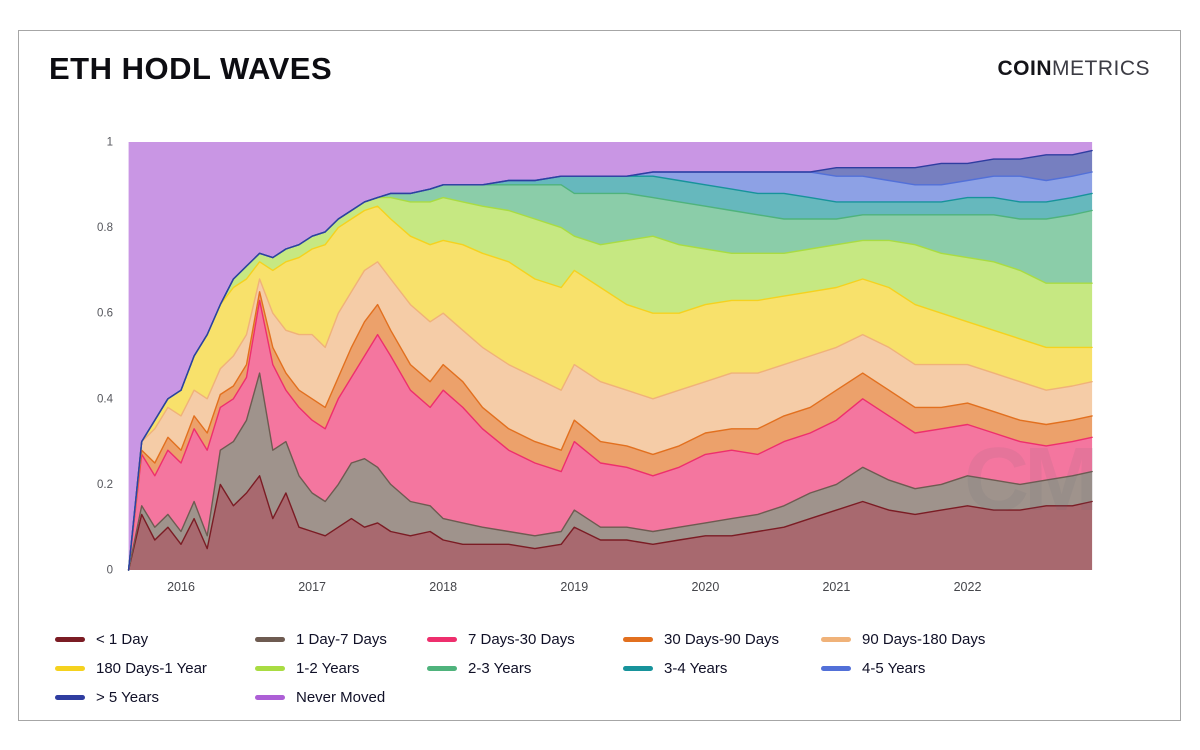 This screenshot has height=750, width=1200. I want to click on legend-item-2-3-years: 2-3 Years, so click(525, 668).